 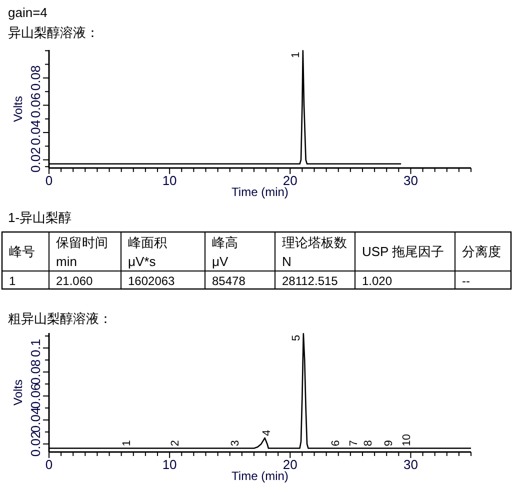 What do you see at coordinates (229, 281) in the screenshot?
I see `text: 85478` at bounding box center [229, 281].